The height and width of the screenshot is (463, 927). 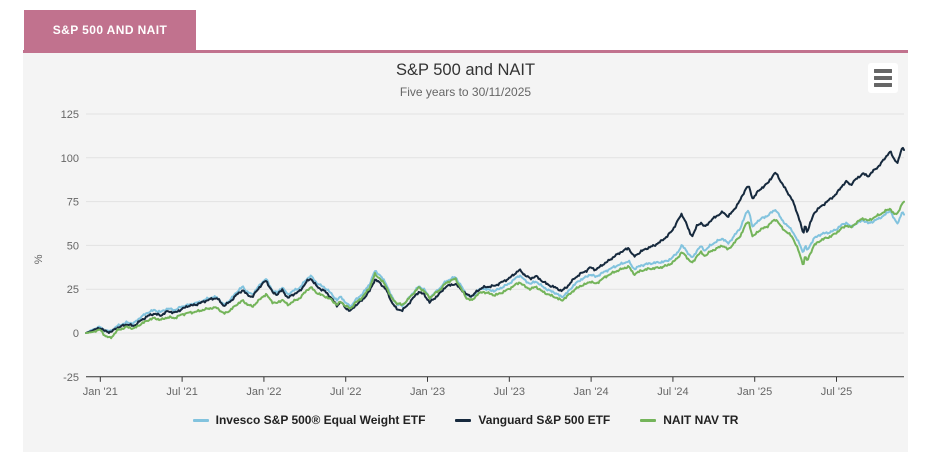 What do you see at coordinates (465, 70) in the screenshot?
I see `chart-title: S&P 500 and NAIT` at bounding box center [465, 70].